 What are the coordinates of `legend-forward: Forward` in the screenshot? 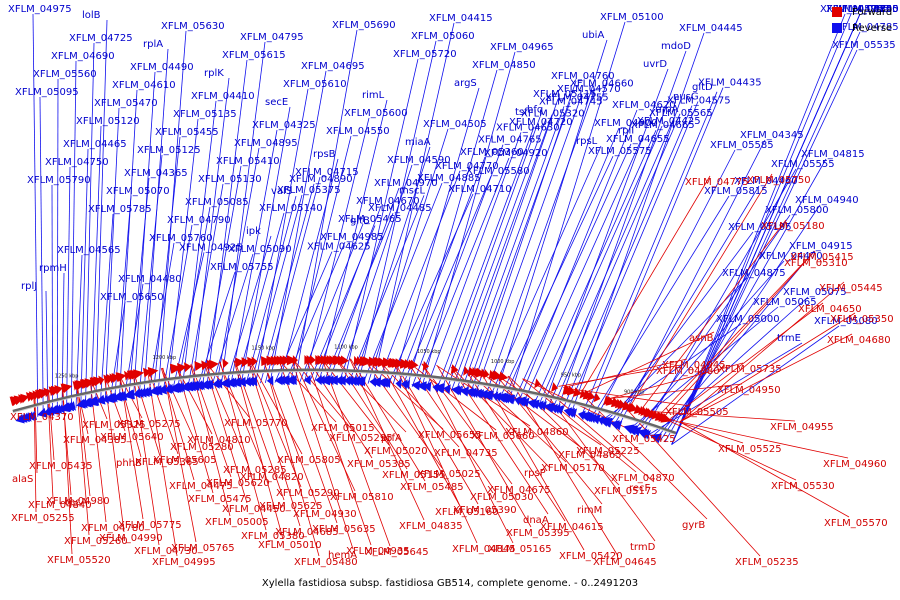 It's located at (866, 12).